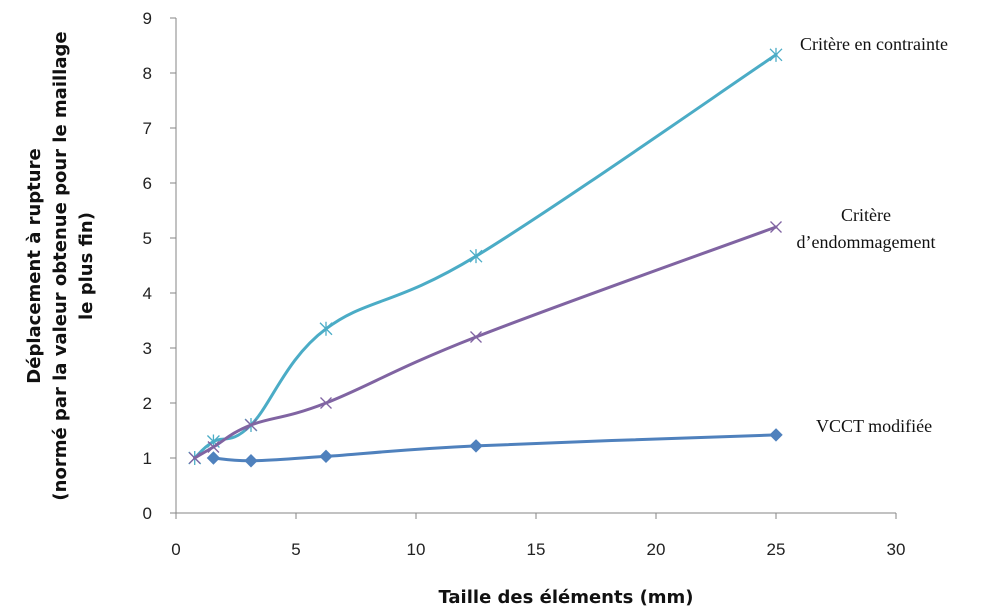  I want to click on y-tick-label: 8, so click(147, 73).